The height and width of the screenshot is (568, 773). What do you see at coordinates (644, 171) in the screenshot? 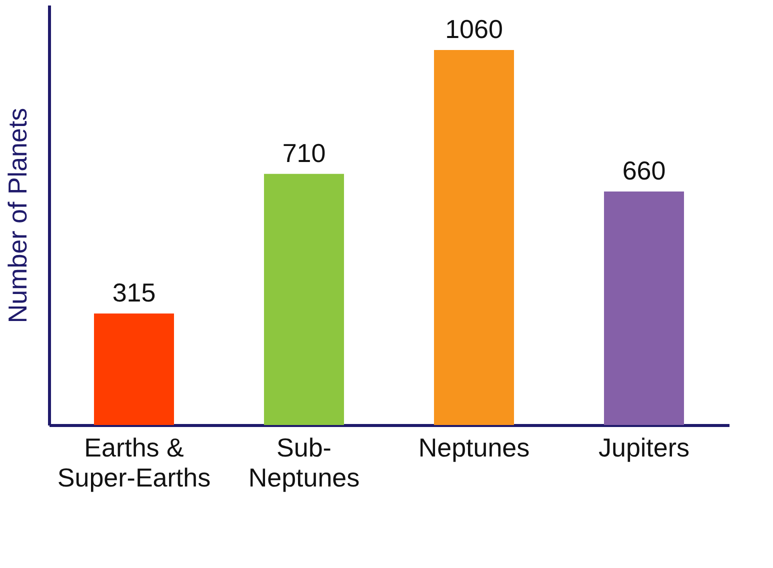
I see `data-label: 660` at bounding box center [644, 171].